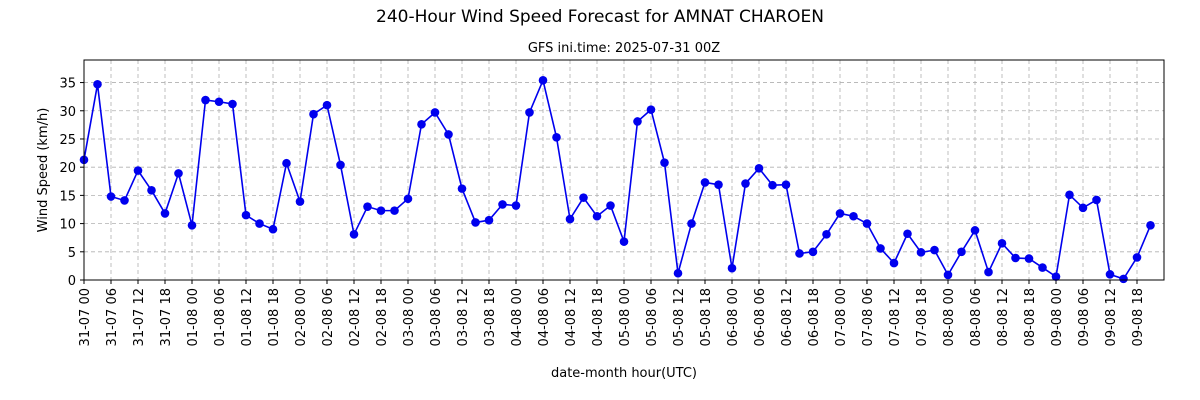 This screenshot has height=400, width=1200. What do you see at coordinates (895, 317) in the screenshot?
I see `x-tick-label: 07-08 12` at bounding box center [895, 317].